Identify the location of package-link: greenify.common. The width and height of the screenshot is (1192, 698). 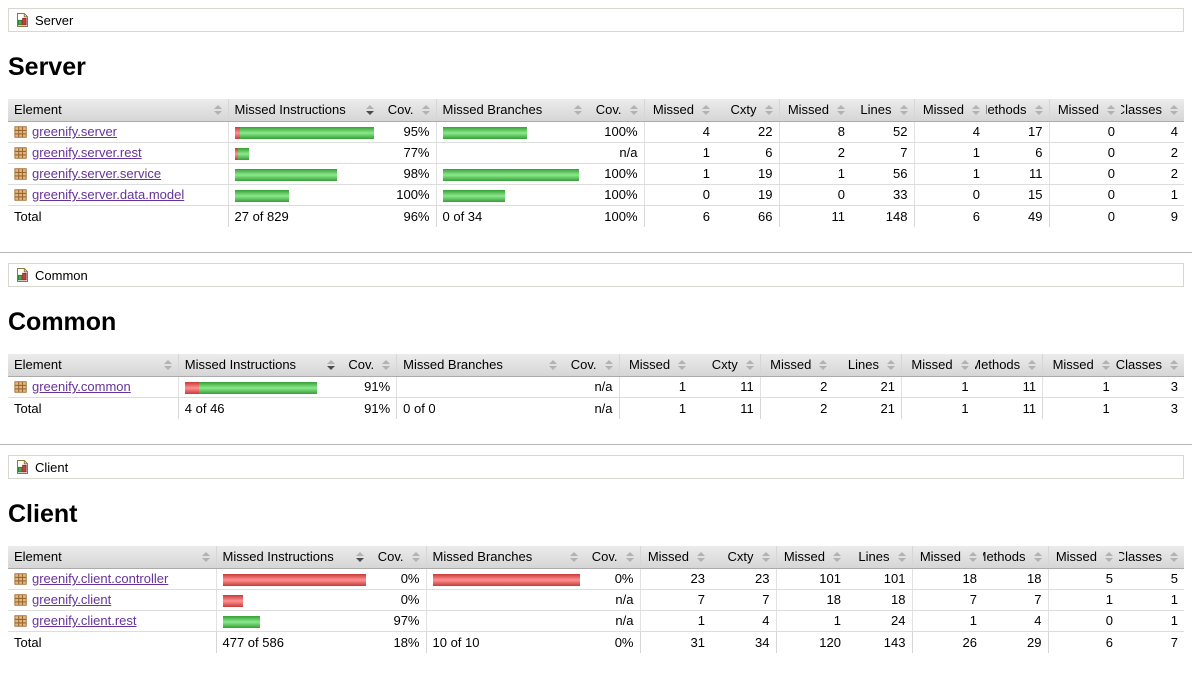
(81, 386).